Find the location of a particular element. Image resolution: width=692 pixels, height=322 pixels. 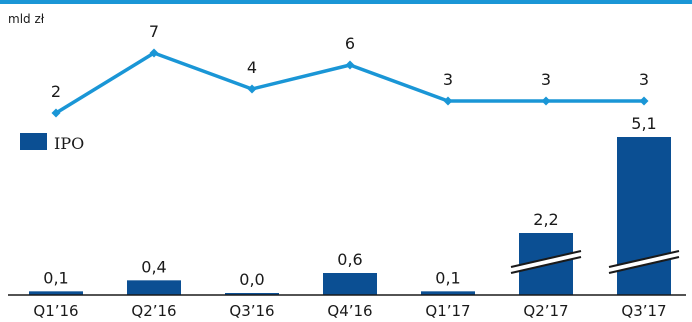

x-axis-ticks: Q1’16 Q2’16 Q3’16 Q4’16 Q1’17 Q2’17 Q3’17 is located at coordinates (349, 311).